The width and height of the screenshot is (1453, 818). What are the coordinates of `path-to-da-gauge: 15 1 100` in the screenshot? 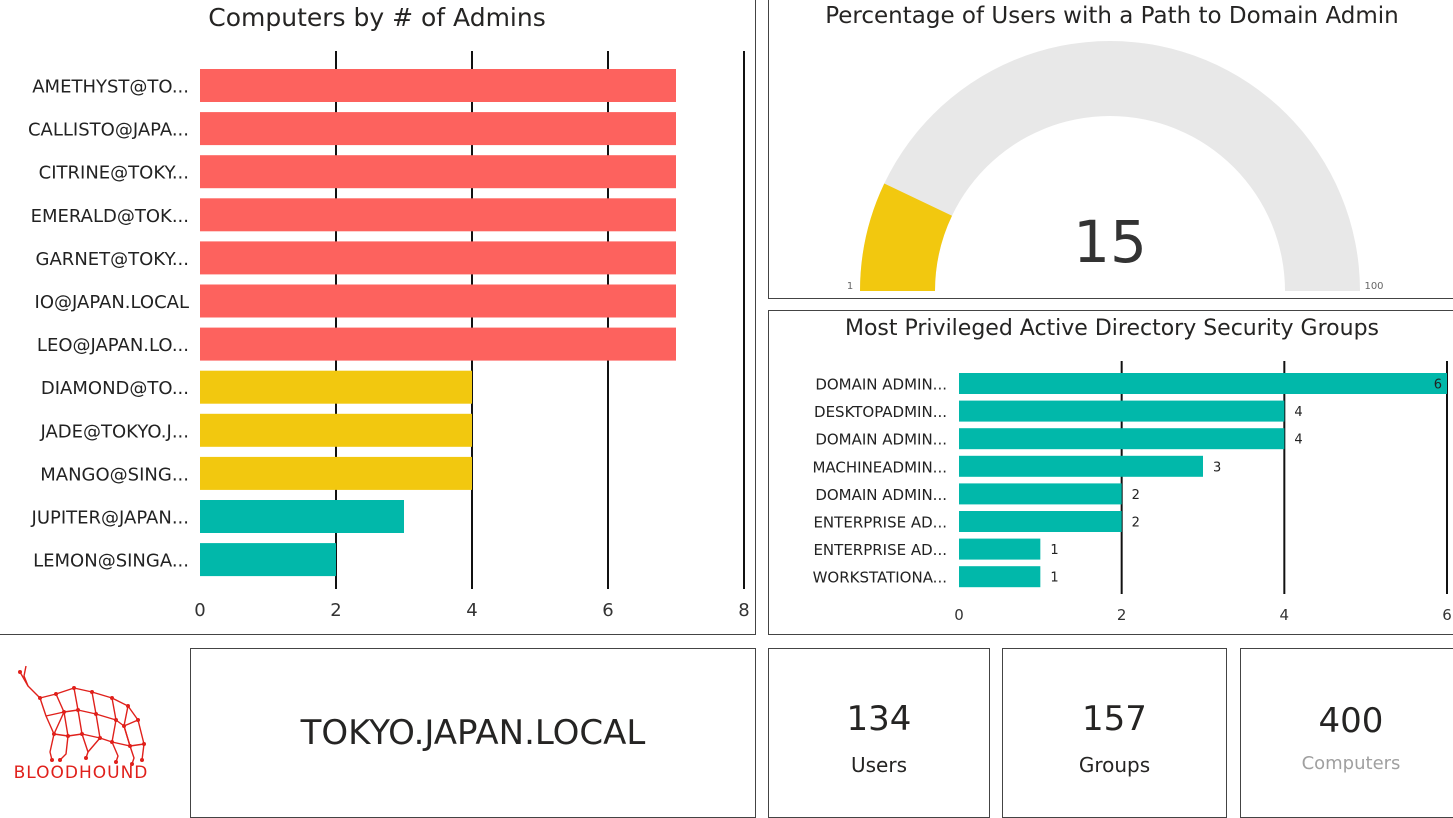 It's located at (1115, 166).